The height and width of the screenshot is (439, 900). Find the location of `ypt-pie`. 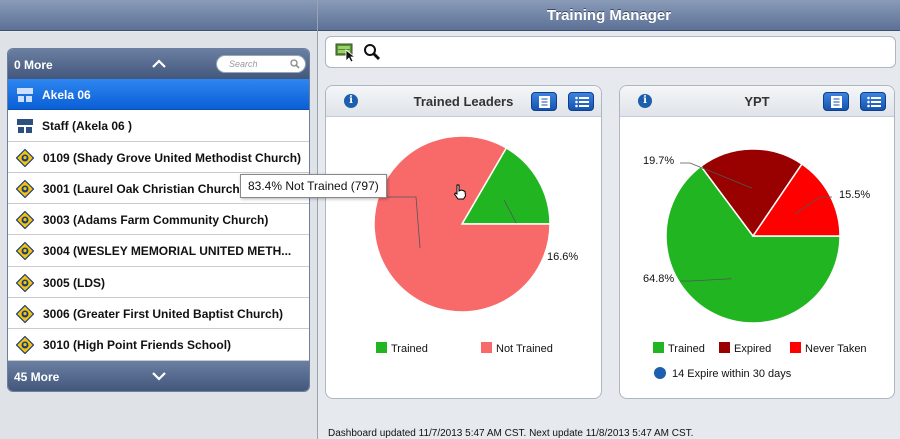

ypt-pie is located at coordinates (753, 236).